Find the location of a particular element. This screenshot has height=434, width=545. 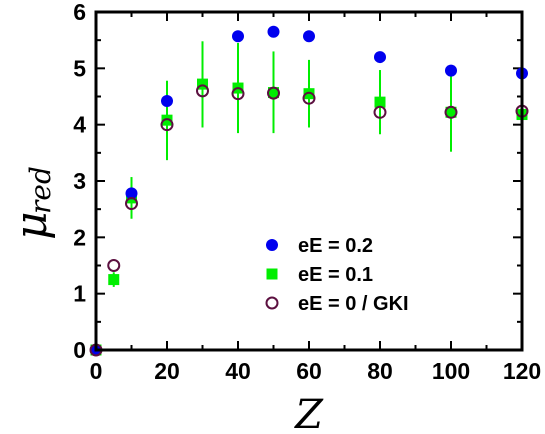

y-tick-label: 3 is located at coordinates (79, 181).